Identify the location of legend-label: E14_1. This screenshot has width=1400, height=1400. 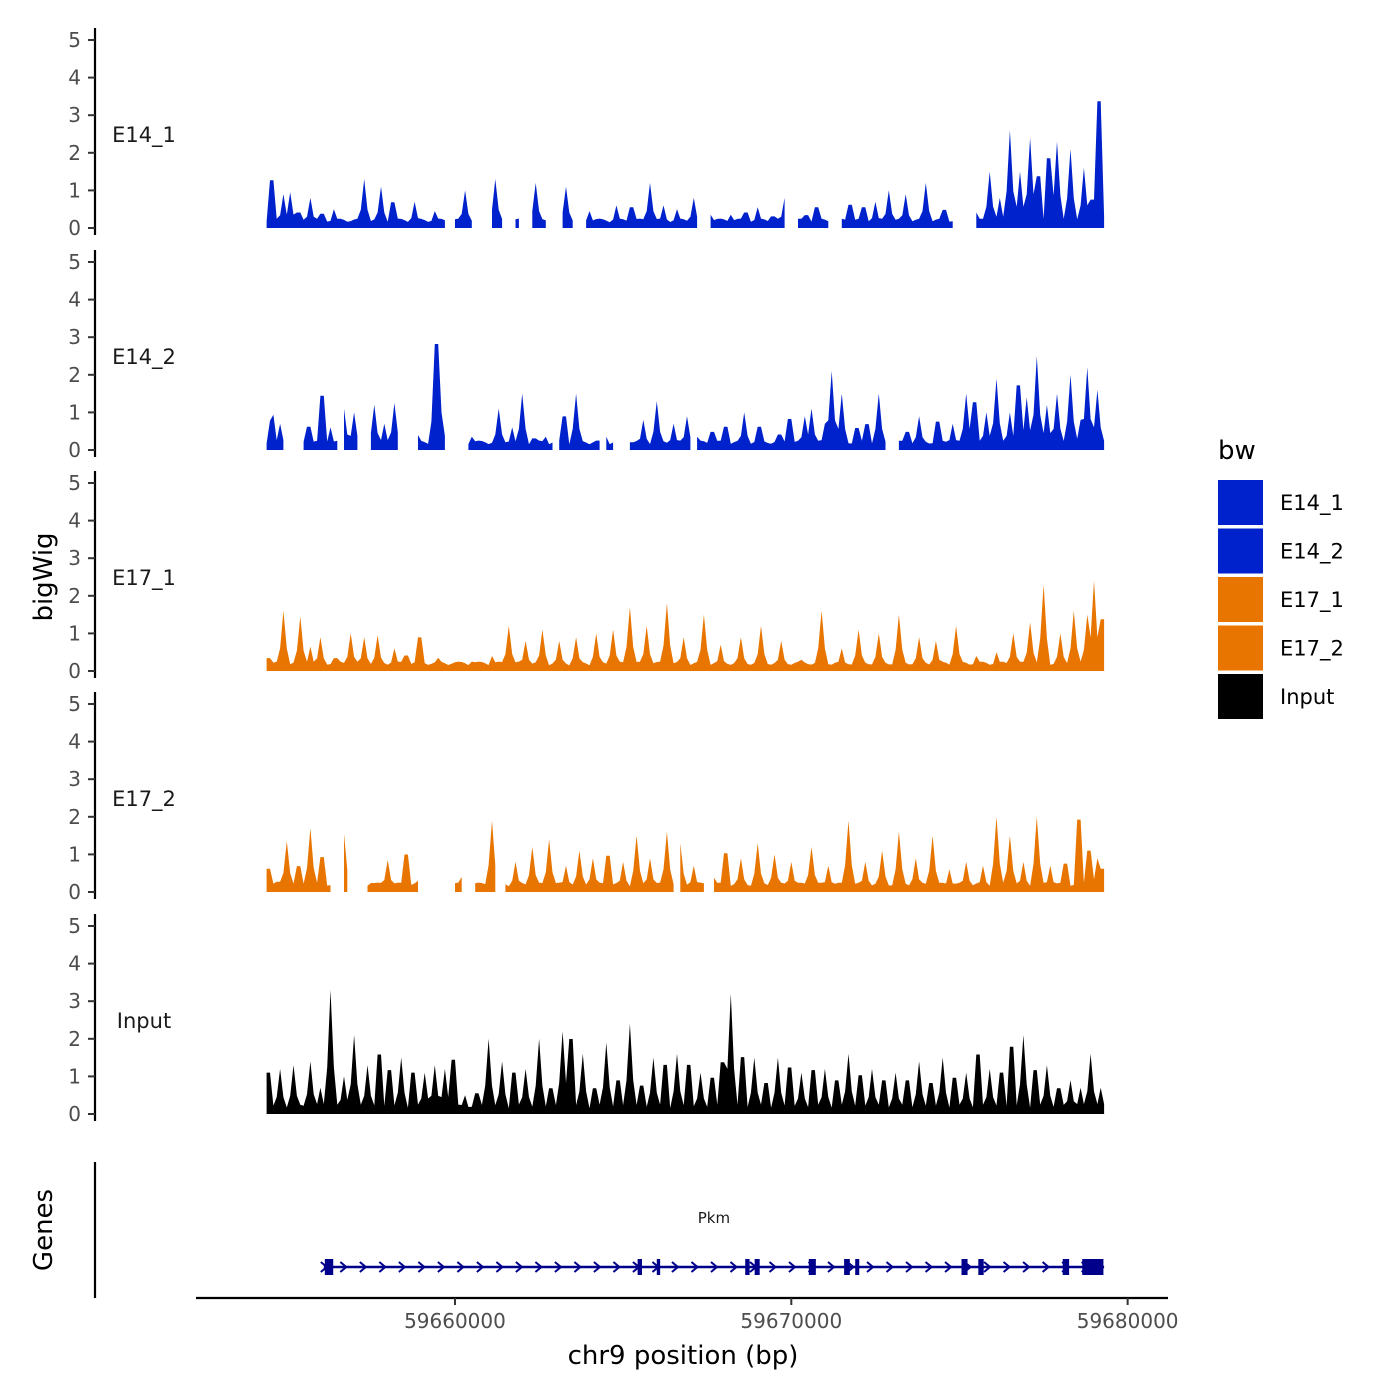
(1312, 503).